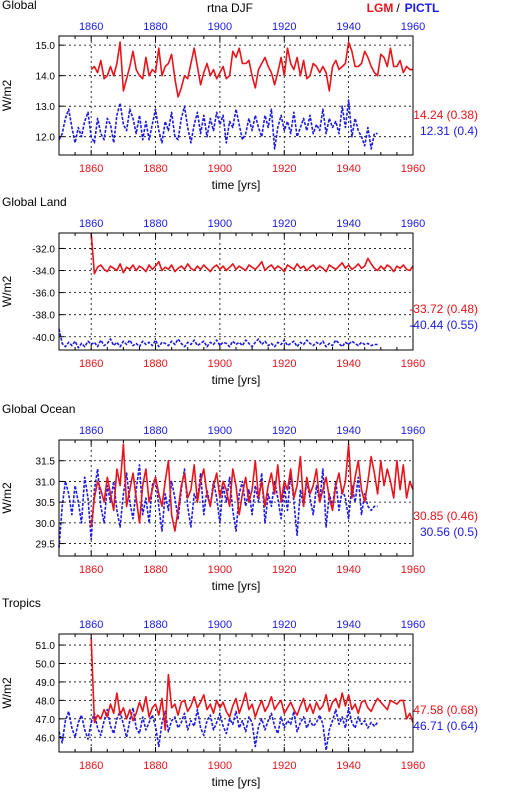  What do you see at coordinates (445, 710) in the screenshot?
I see `stat-lgm: 47.58 (0.68)` at bounding box center [445, 710].